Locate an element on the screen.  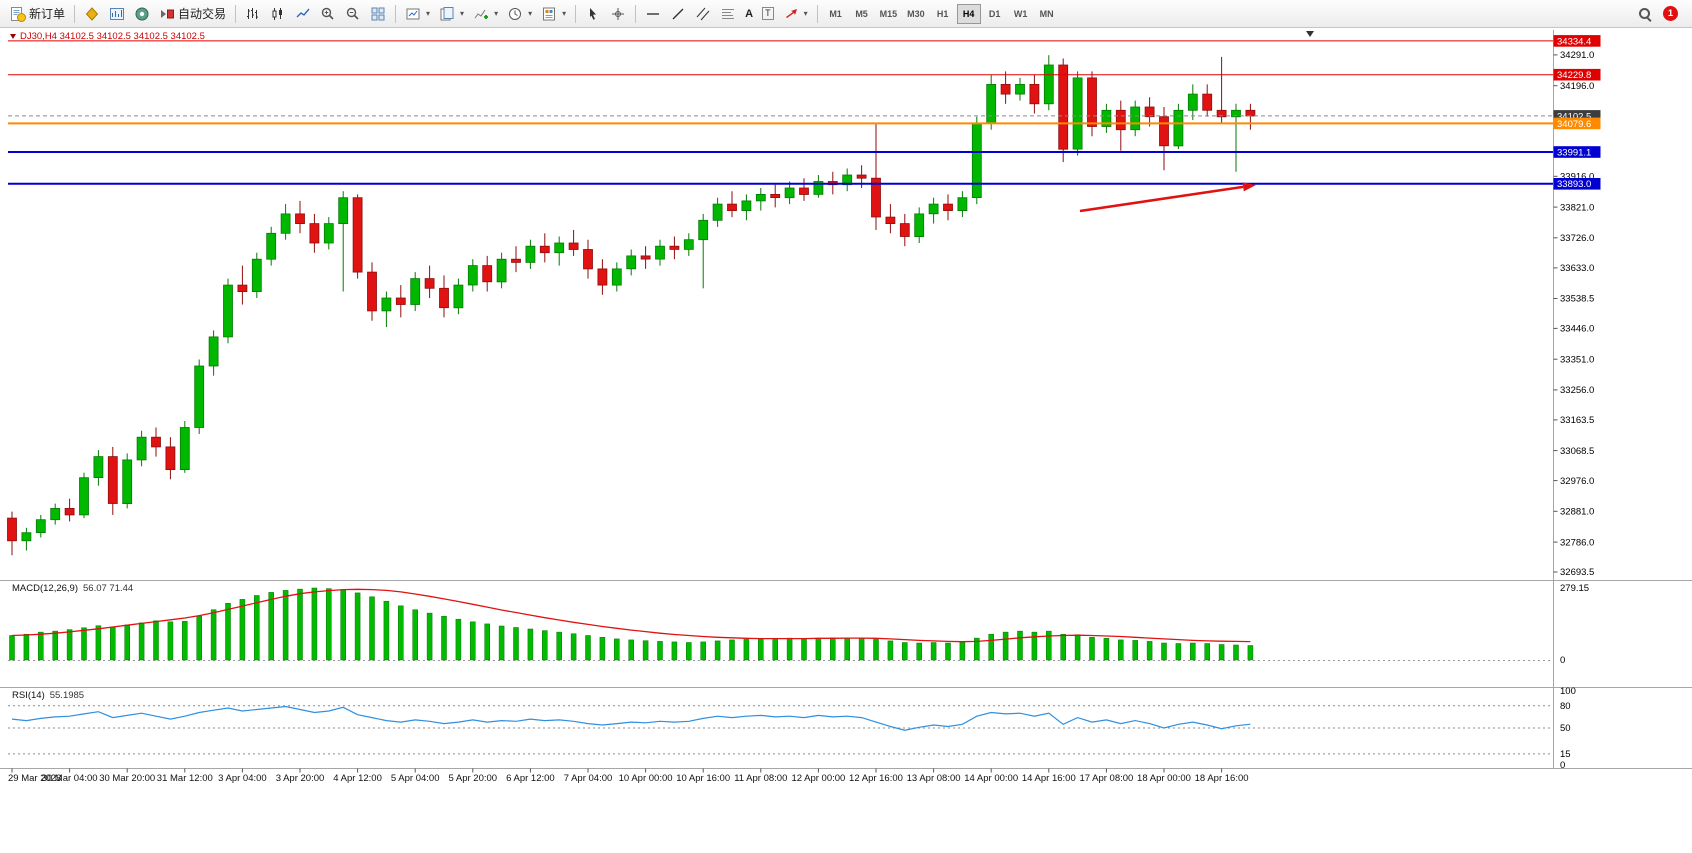
toolbar: 新订单 自动交易 is located at coordinates (846, 14).